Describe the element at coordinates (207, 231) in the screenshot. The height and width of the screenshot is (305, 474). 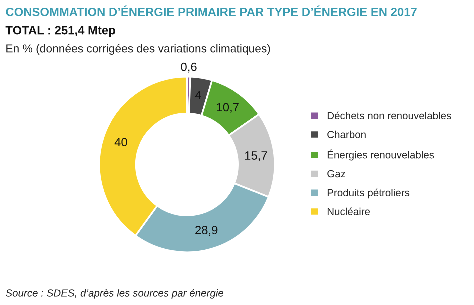
I see `data-label: 28,9` at that location.